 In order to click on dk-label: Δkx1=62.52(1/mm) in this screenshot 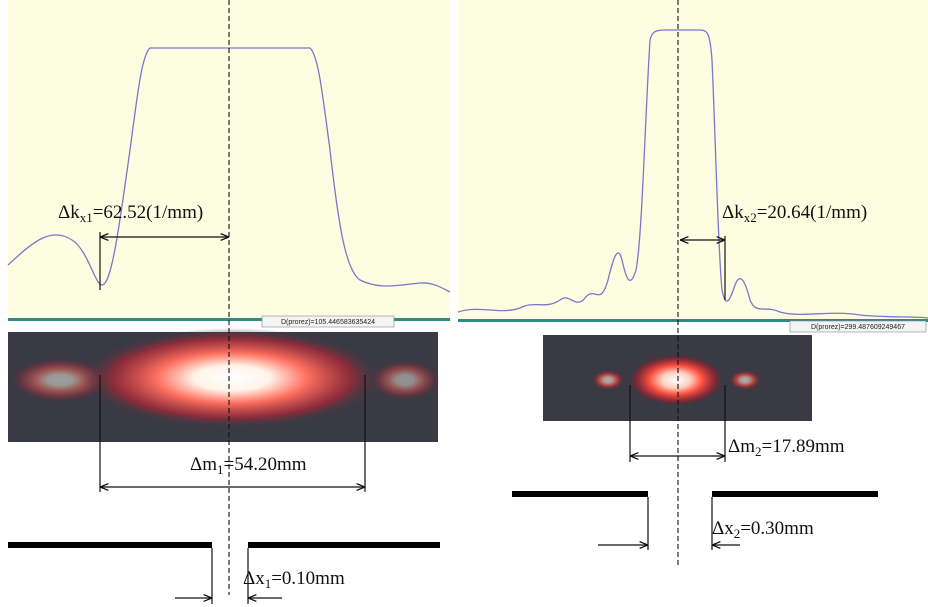, I will do `click(130, 213)`.